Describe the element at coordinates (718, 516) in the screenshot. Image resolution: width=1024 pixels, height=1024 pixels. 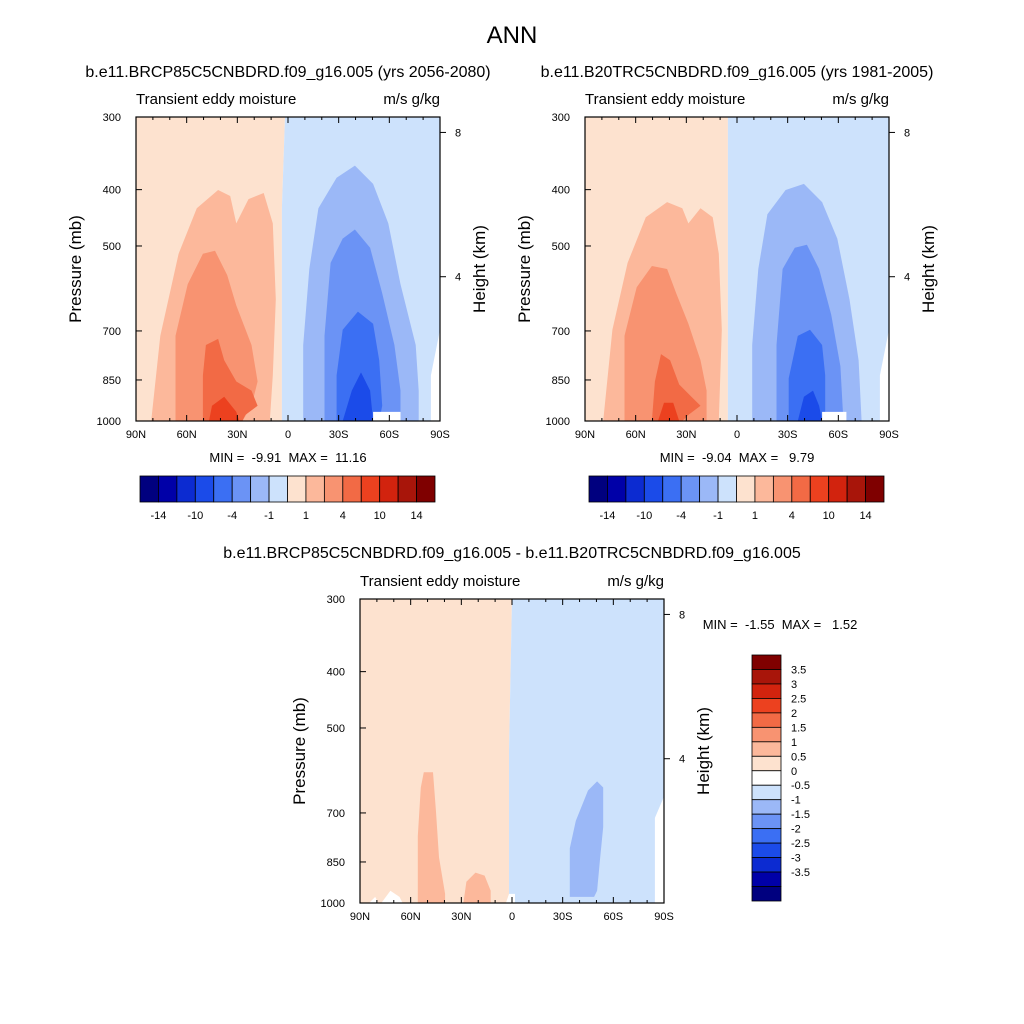
I see `colorbar-label: -1` at that location.